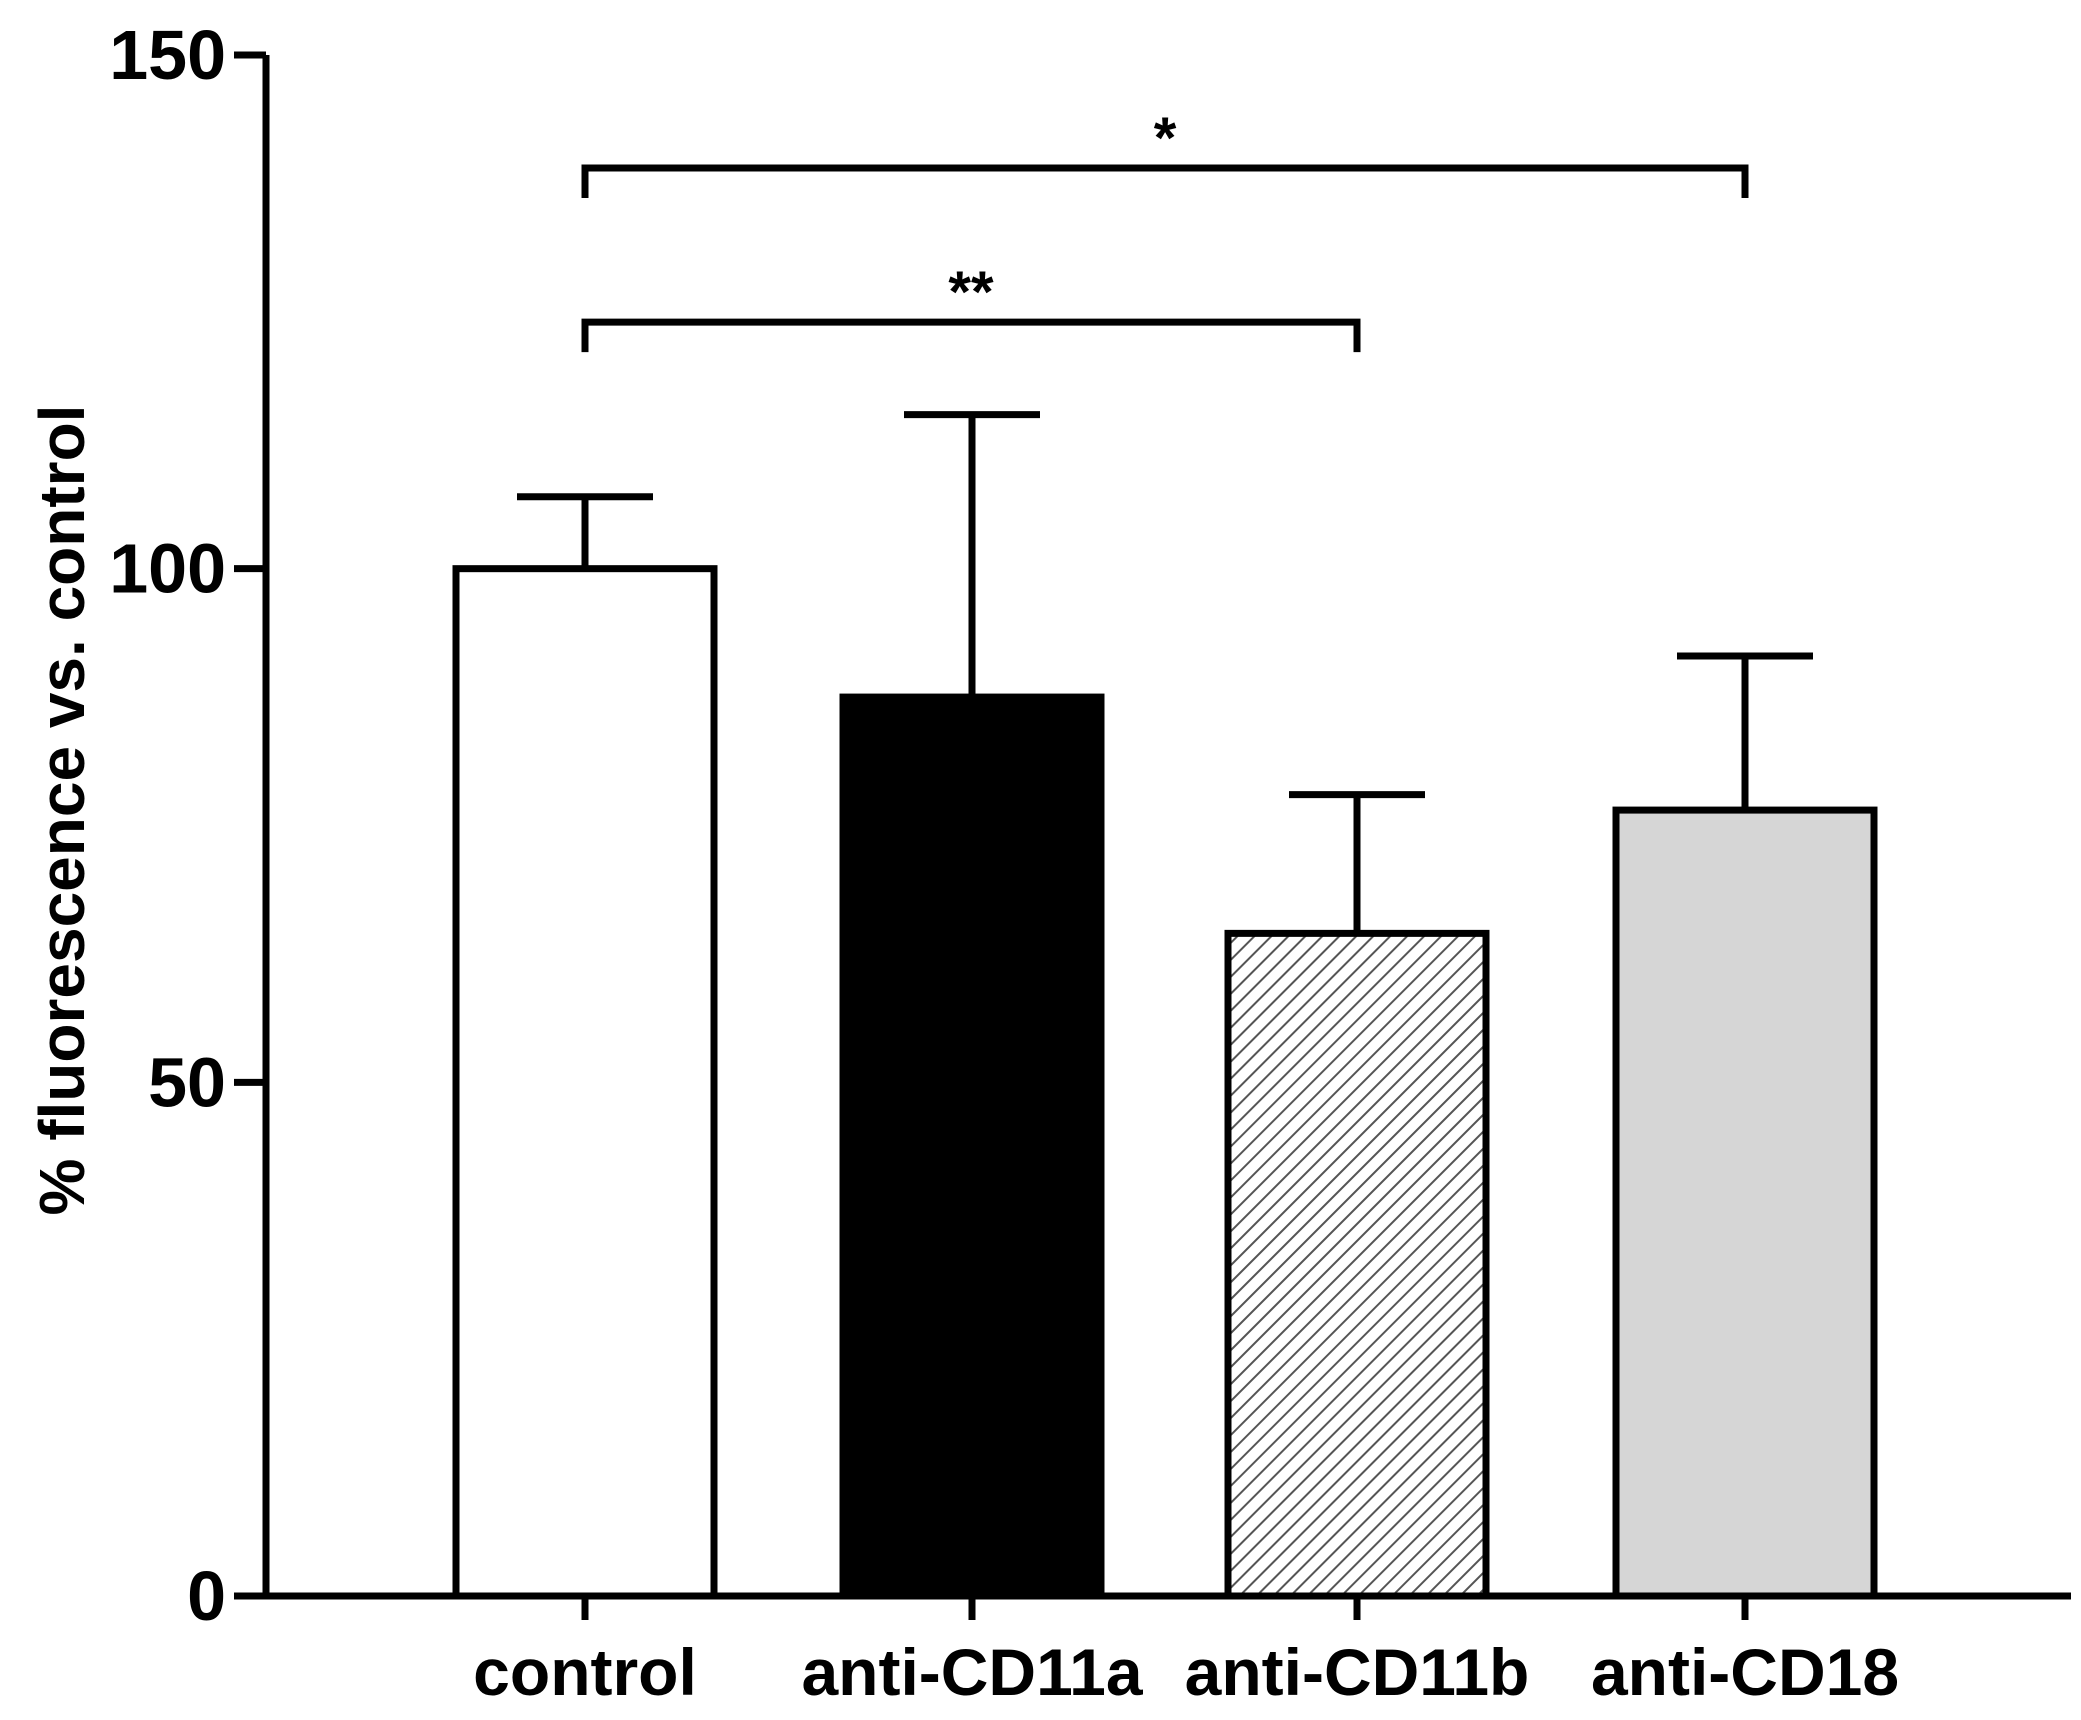 The height and width of the screenshot is (1720, 2081). Describe the element at coordinates (1745, 1203) in the screenshot. I see `bar-anti-CD18` at that location.